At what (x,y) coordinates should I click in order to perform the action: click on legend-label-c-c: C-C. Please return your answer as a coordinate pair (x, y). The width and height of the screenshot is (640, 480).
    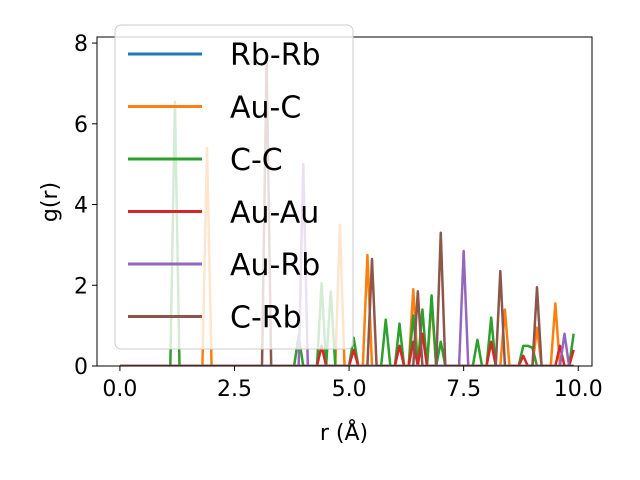
    Looking at the image, I should click on (256, 160).